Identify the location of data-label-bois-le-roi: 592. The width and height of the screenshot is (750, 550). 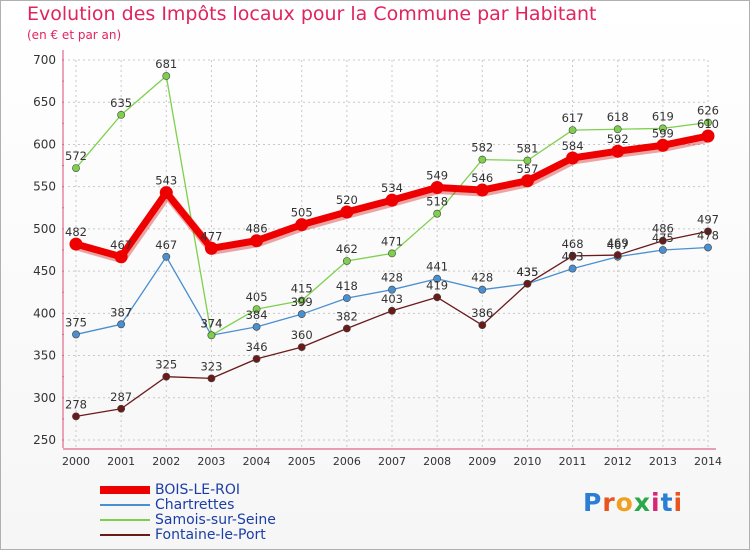
(618, 139).